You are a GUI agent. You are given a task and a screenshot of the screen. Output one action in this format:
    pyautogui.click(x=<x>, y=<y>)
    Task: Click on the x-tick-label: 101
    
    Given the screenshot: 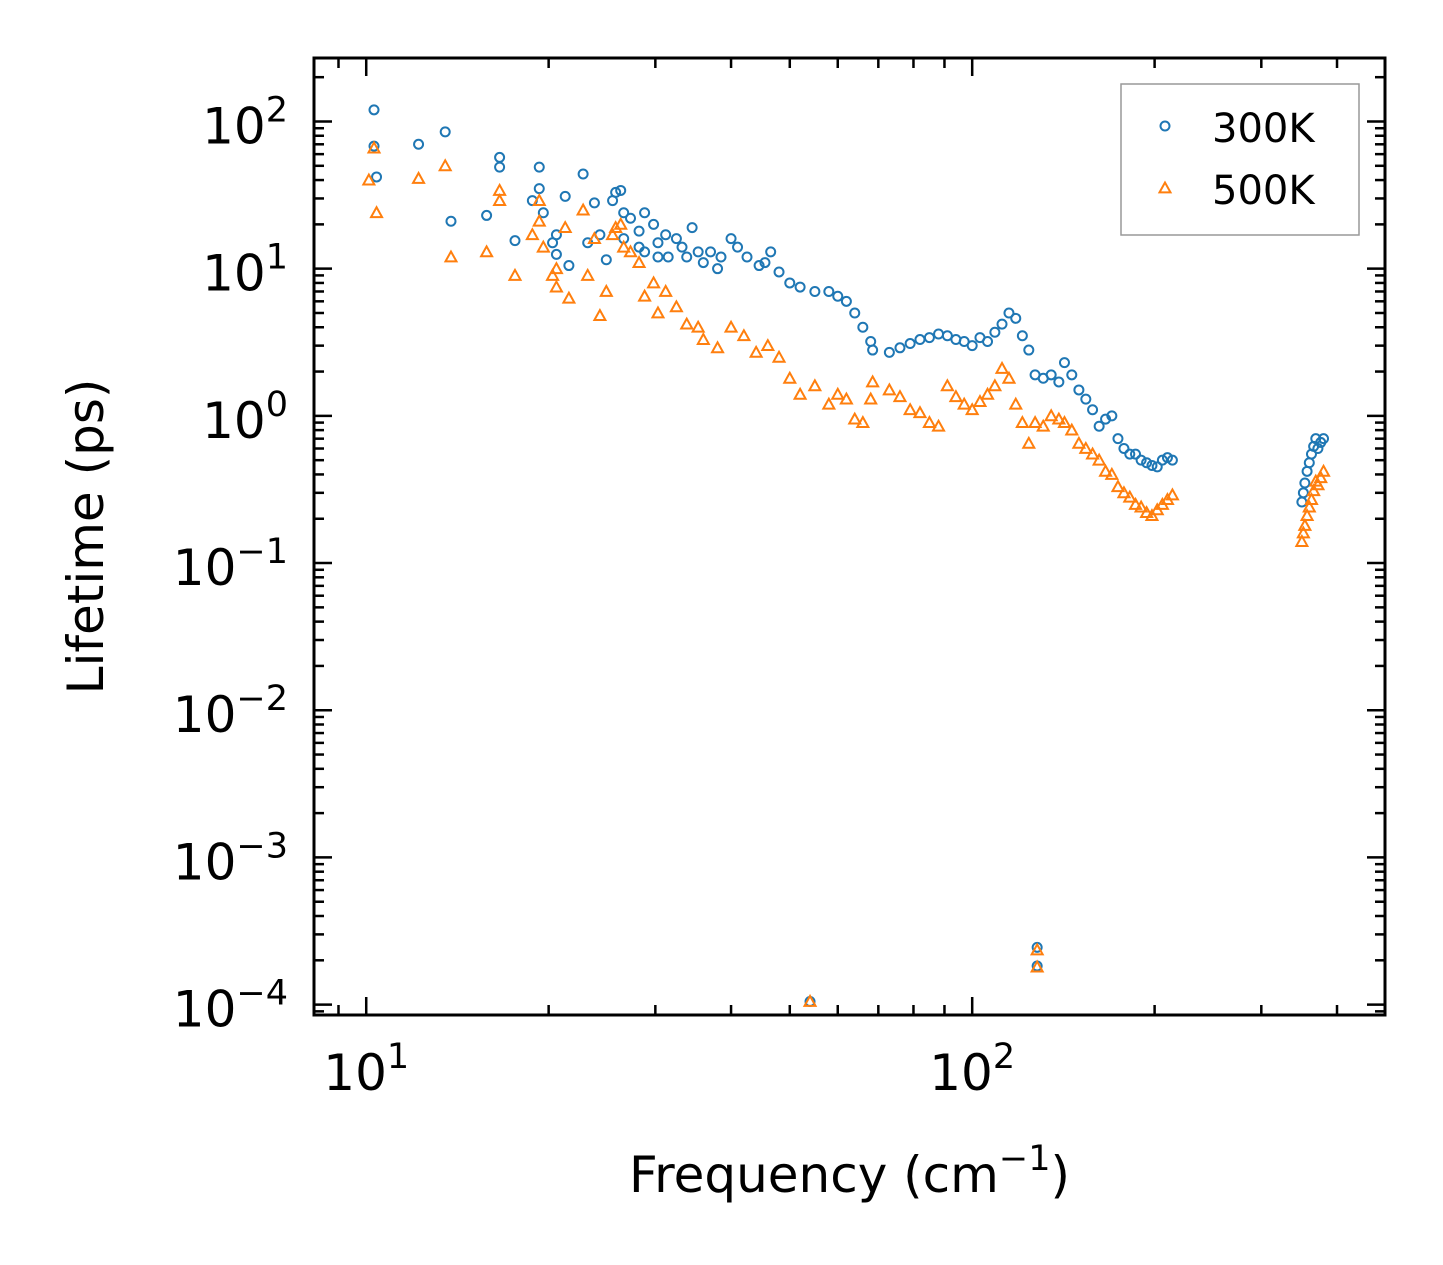 What is the action you would take?
    pyautogui.click(x=366, y=1069)
    